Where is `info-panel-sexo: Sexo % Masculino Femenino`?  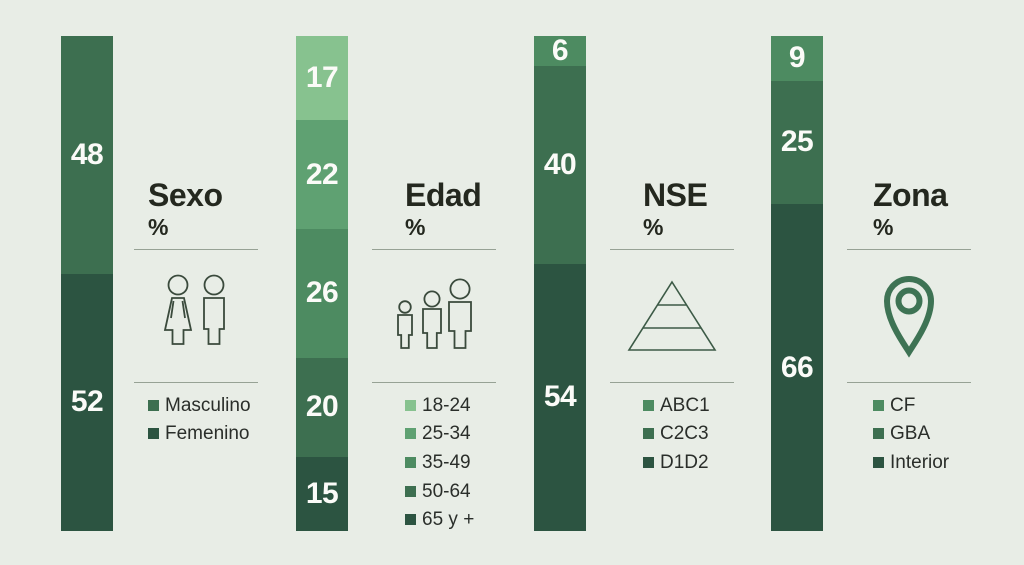 info-panel-sexo: Sexo % Masculino Femenino is located at coordinates (196, 313).